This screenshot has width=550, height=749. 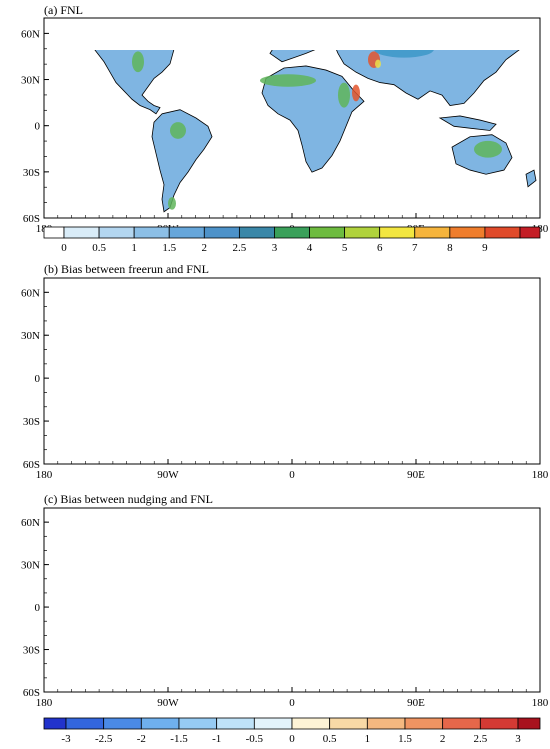 What do you see at coordinates (179, 739) in the screenshot?
I see `colorbar-label: -1.5` at bounding box center [179, 739].